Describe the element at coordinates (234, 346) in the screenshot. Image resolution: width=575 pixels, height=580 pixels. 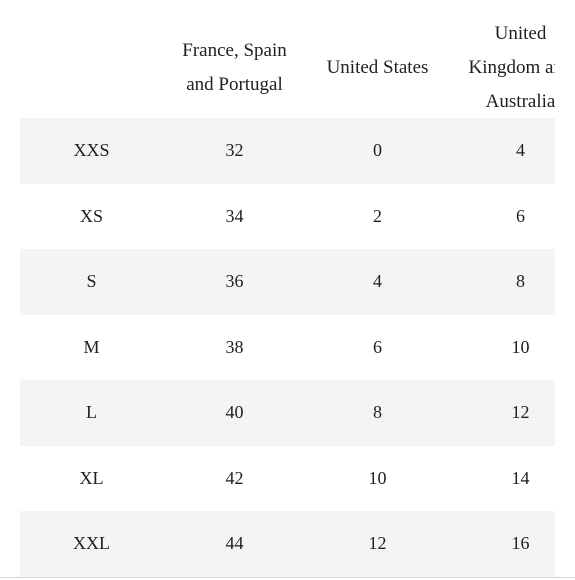
I see `cell-eu: 38` at that location.